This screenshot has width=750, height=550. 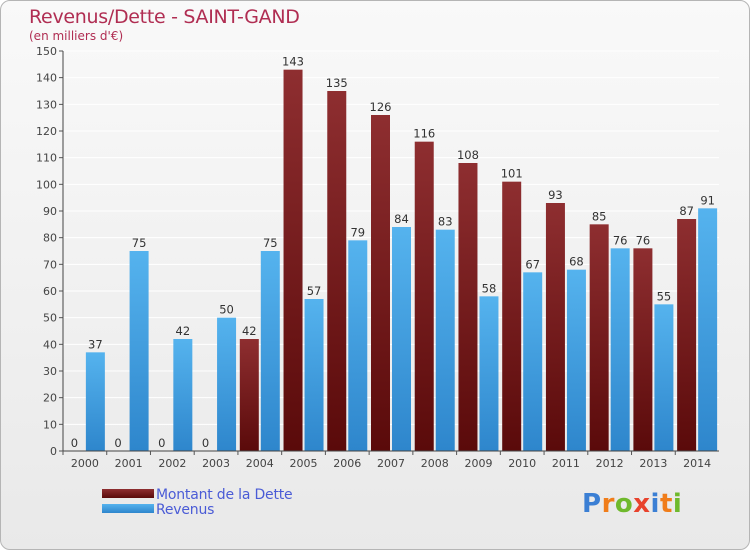 What do you see at coordinates (489, 288) in the screenshot?
I see `data-label-revenue: 58` at bounding box center [489, 288].